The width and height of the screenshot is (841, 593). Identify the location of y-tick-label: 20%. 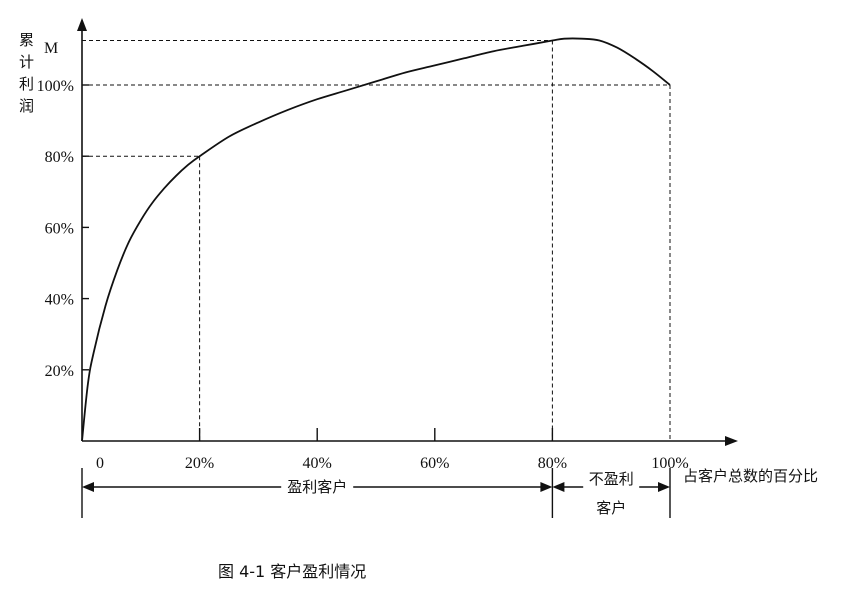
(59, 371).